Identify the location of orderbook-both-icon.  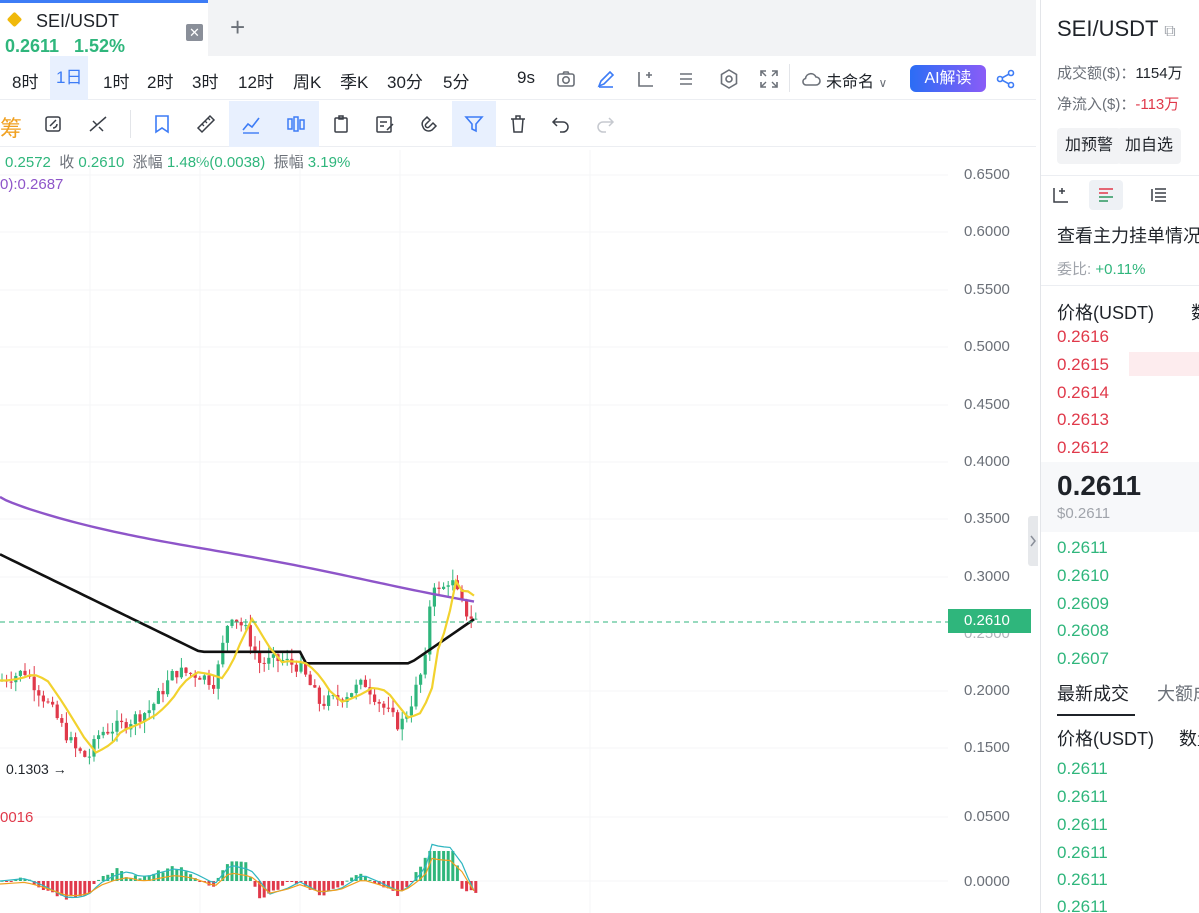
(1106, 195).